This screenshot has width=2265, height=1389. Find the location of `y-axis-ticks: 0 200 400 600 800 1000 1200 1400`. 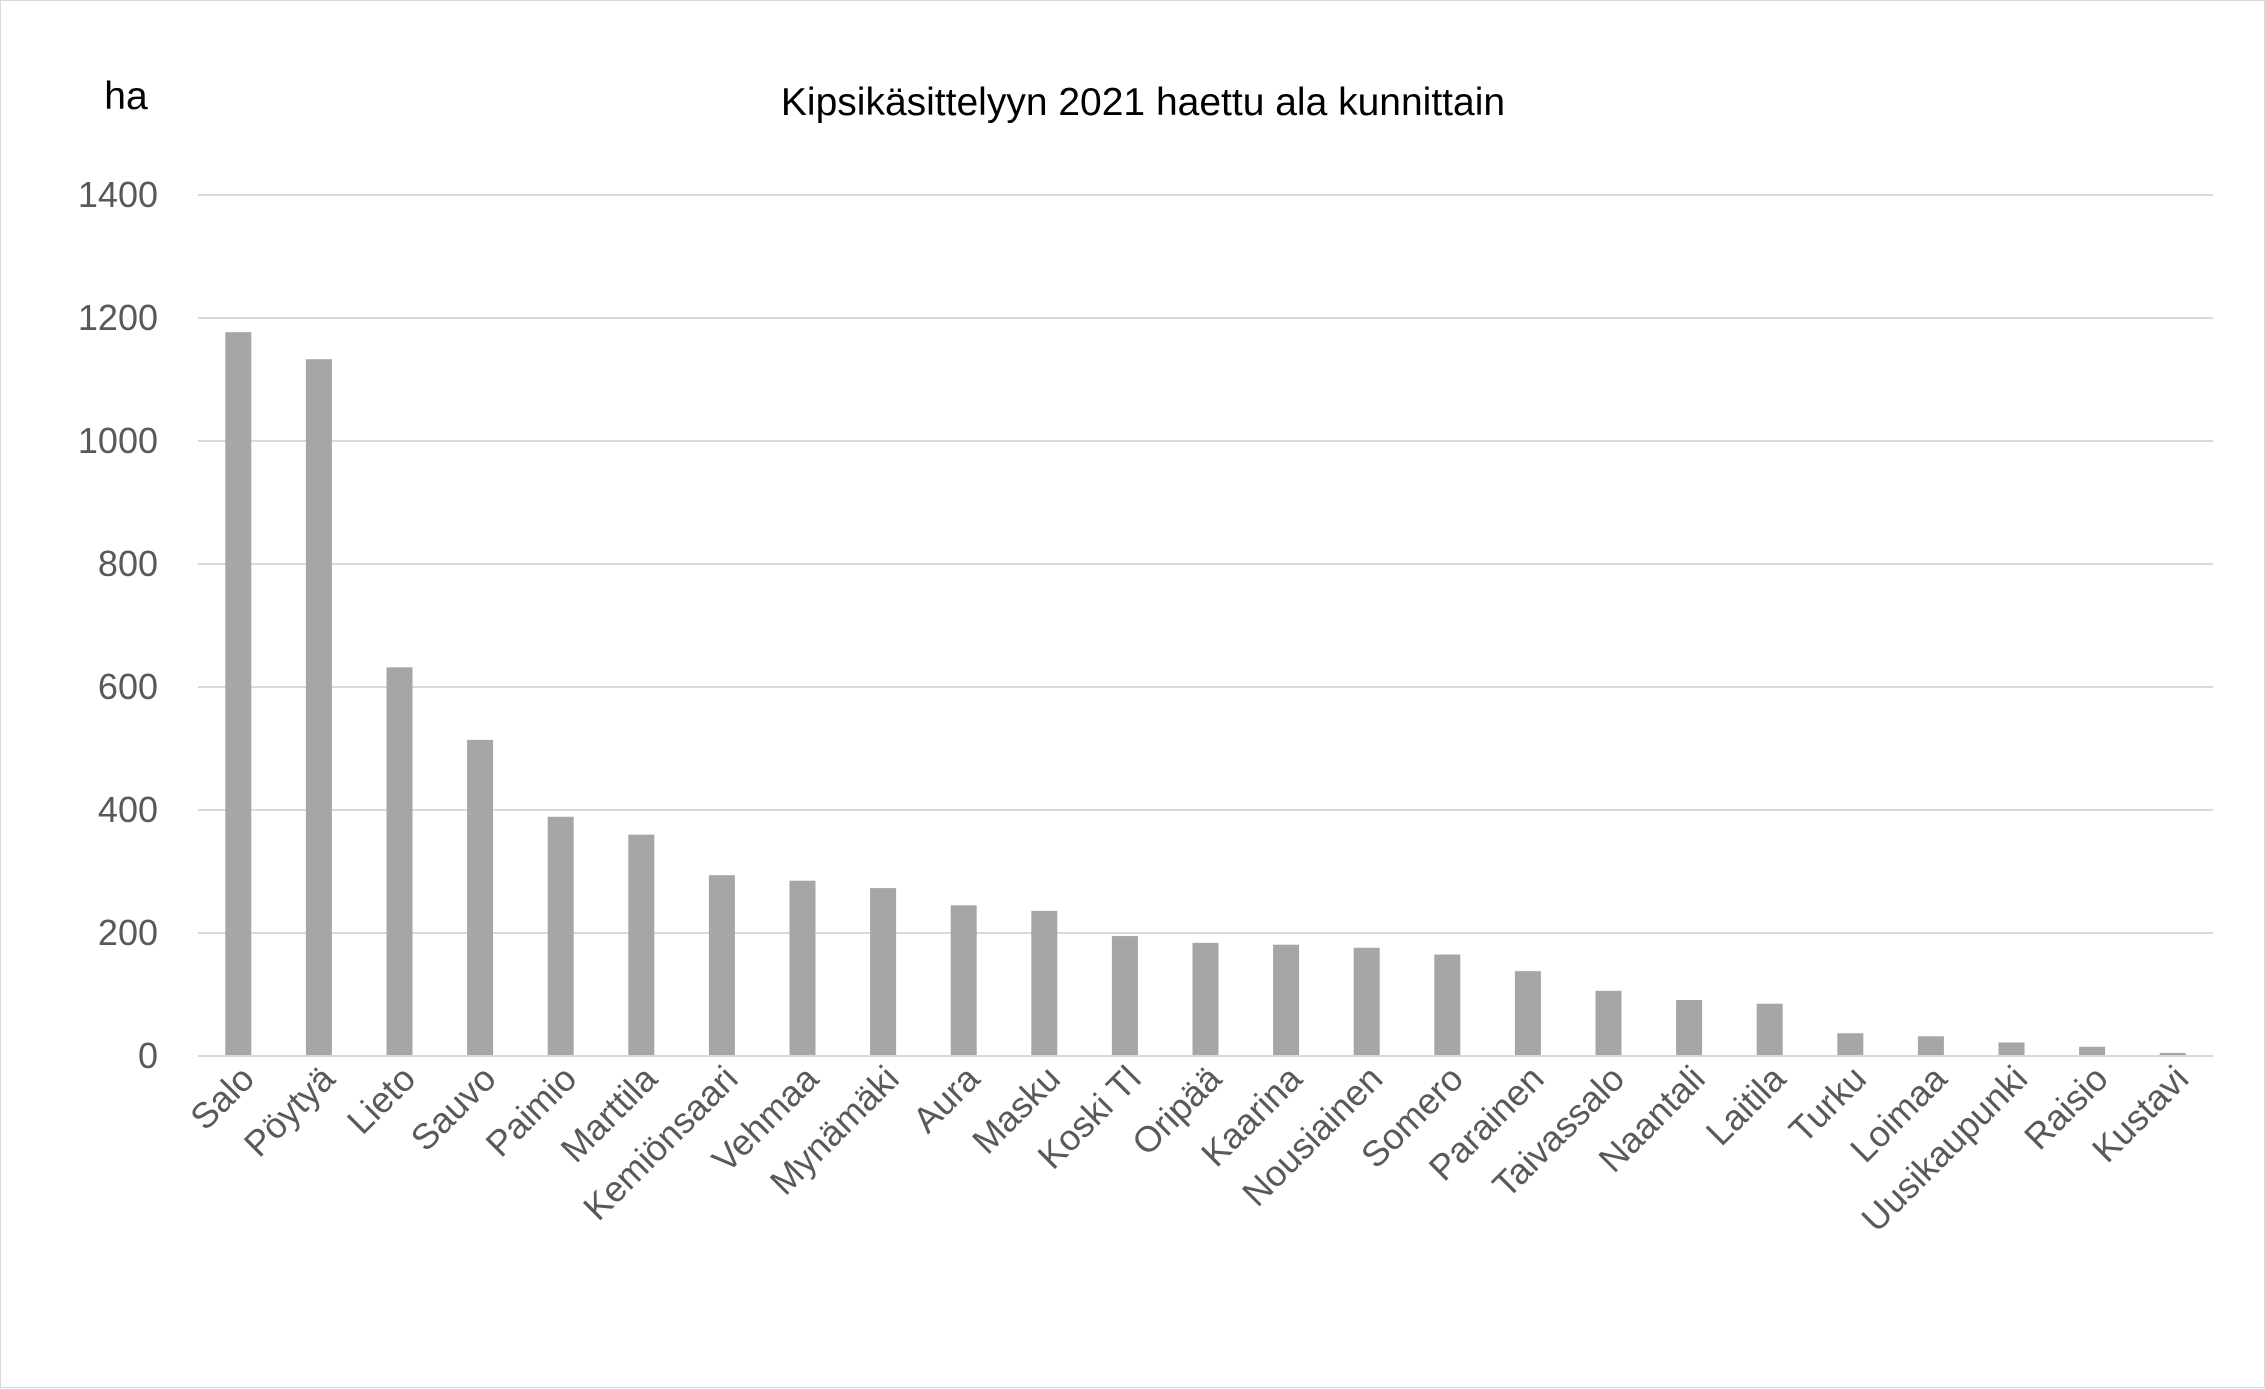

y-axis-ticks: 0 200 400 600 800 1000 1200 1400 is located at coordinates (118, 625).